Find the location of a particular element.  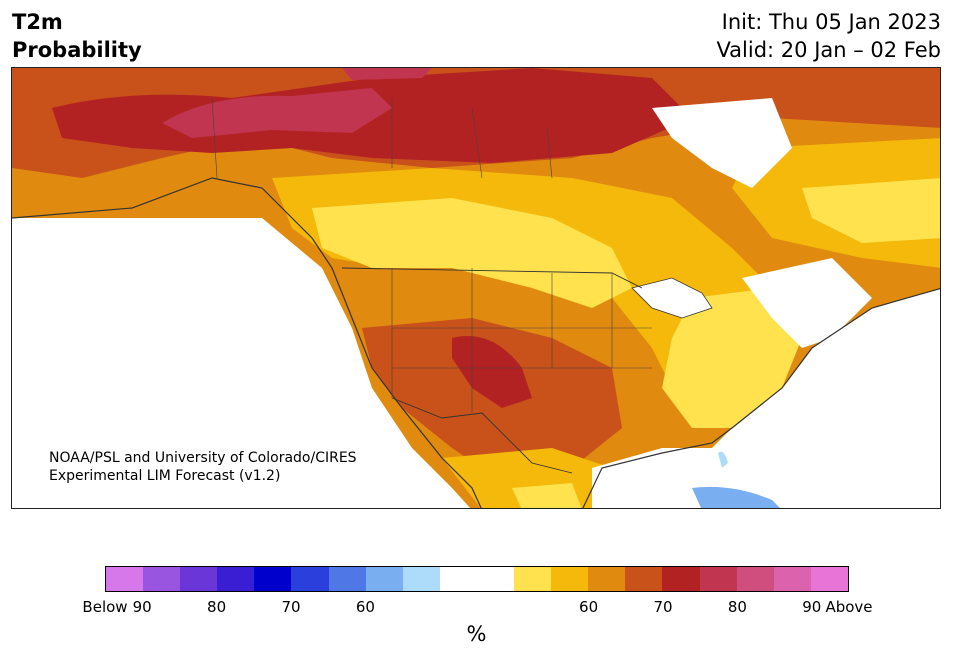

us-mexico-border is located at coordinates (482, 435).